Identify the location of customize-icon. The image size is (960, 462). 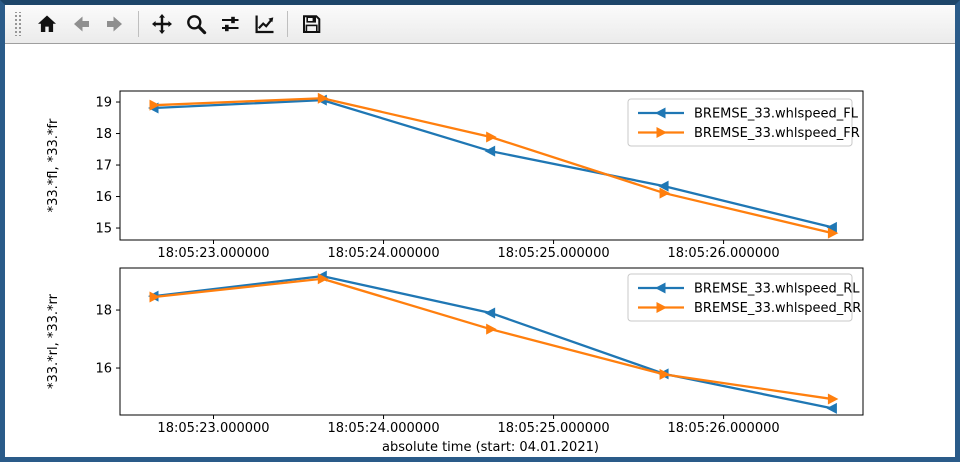
(264, 24).